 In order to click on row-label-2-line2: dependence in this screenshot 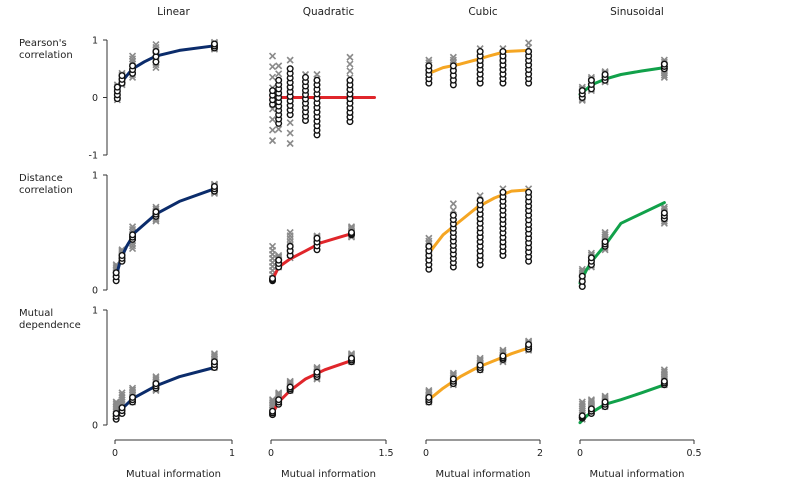, I will do `click(50, 325)`.